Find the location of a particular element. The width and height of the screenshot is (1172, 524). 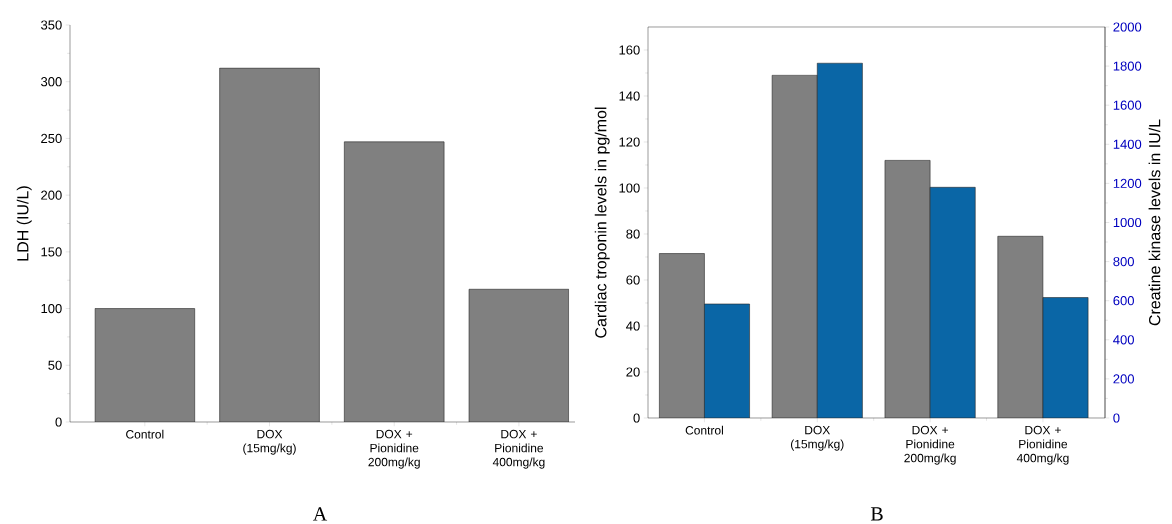

y2-tick-label: 800 is located at coordinates (1123, 261).